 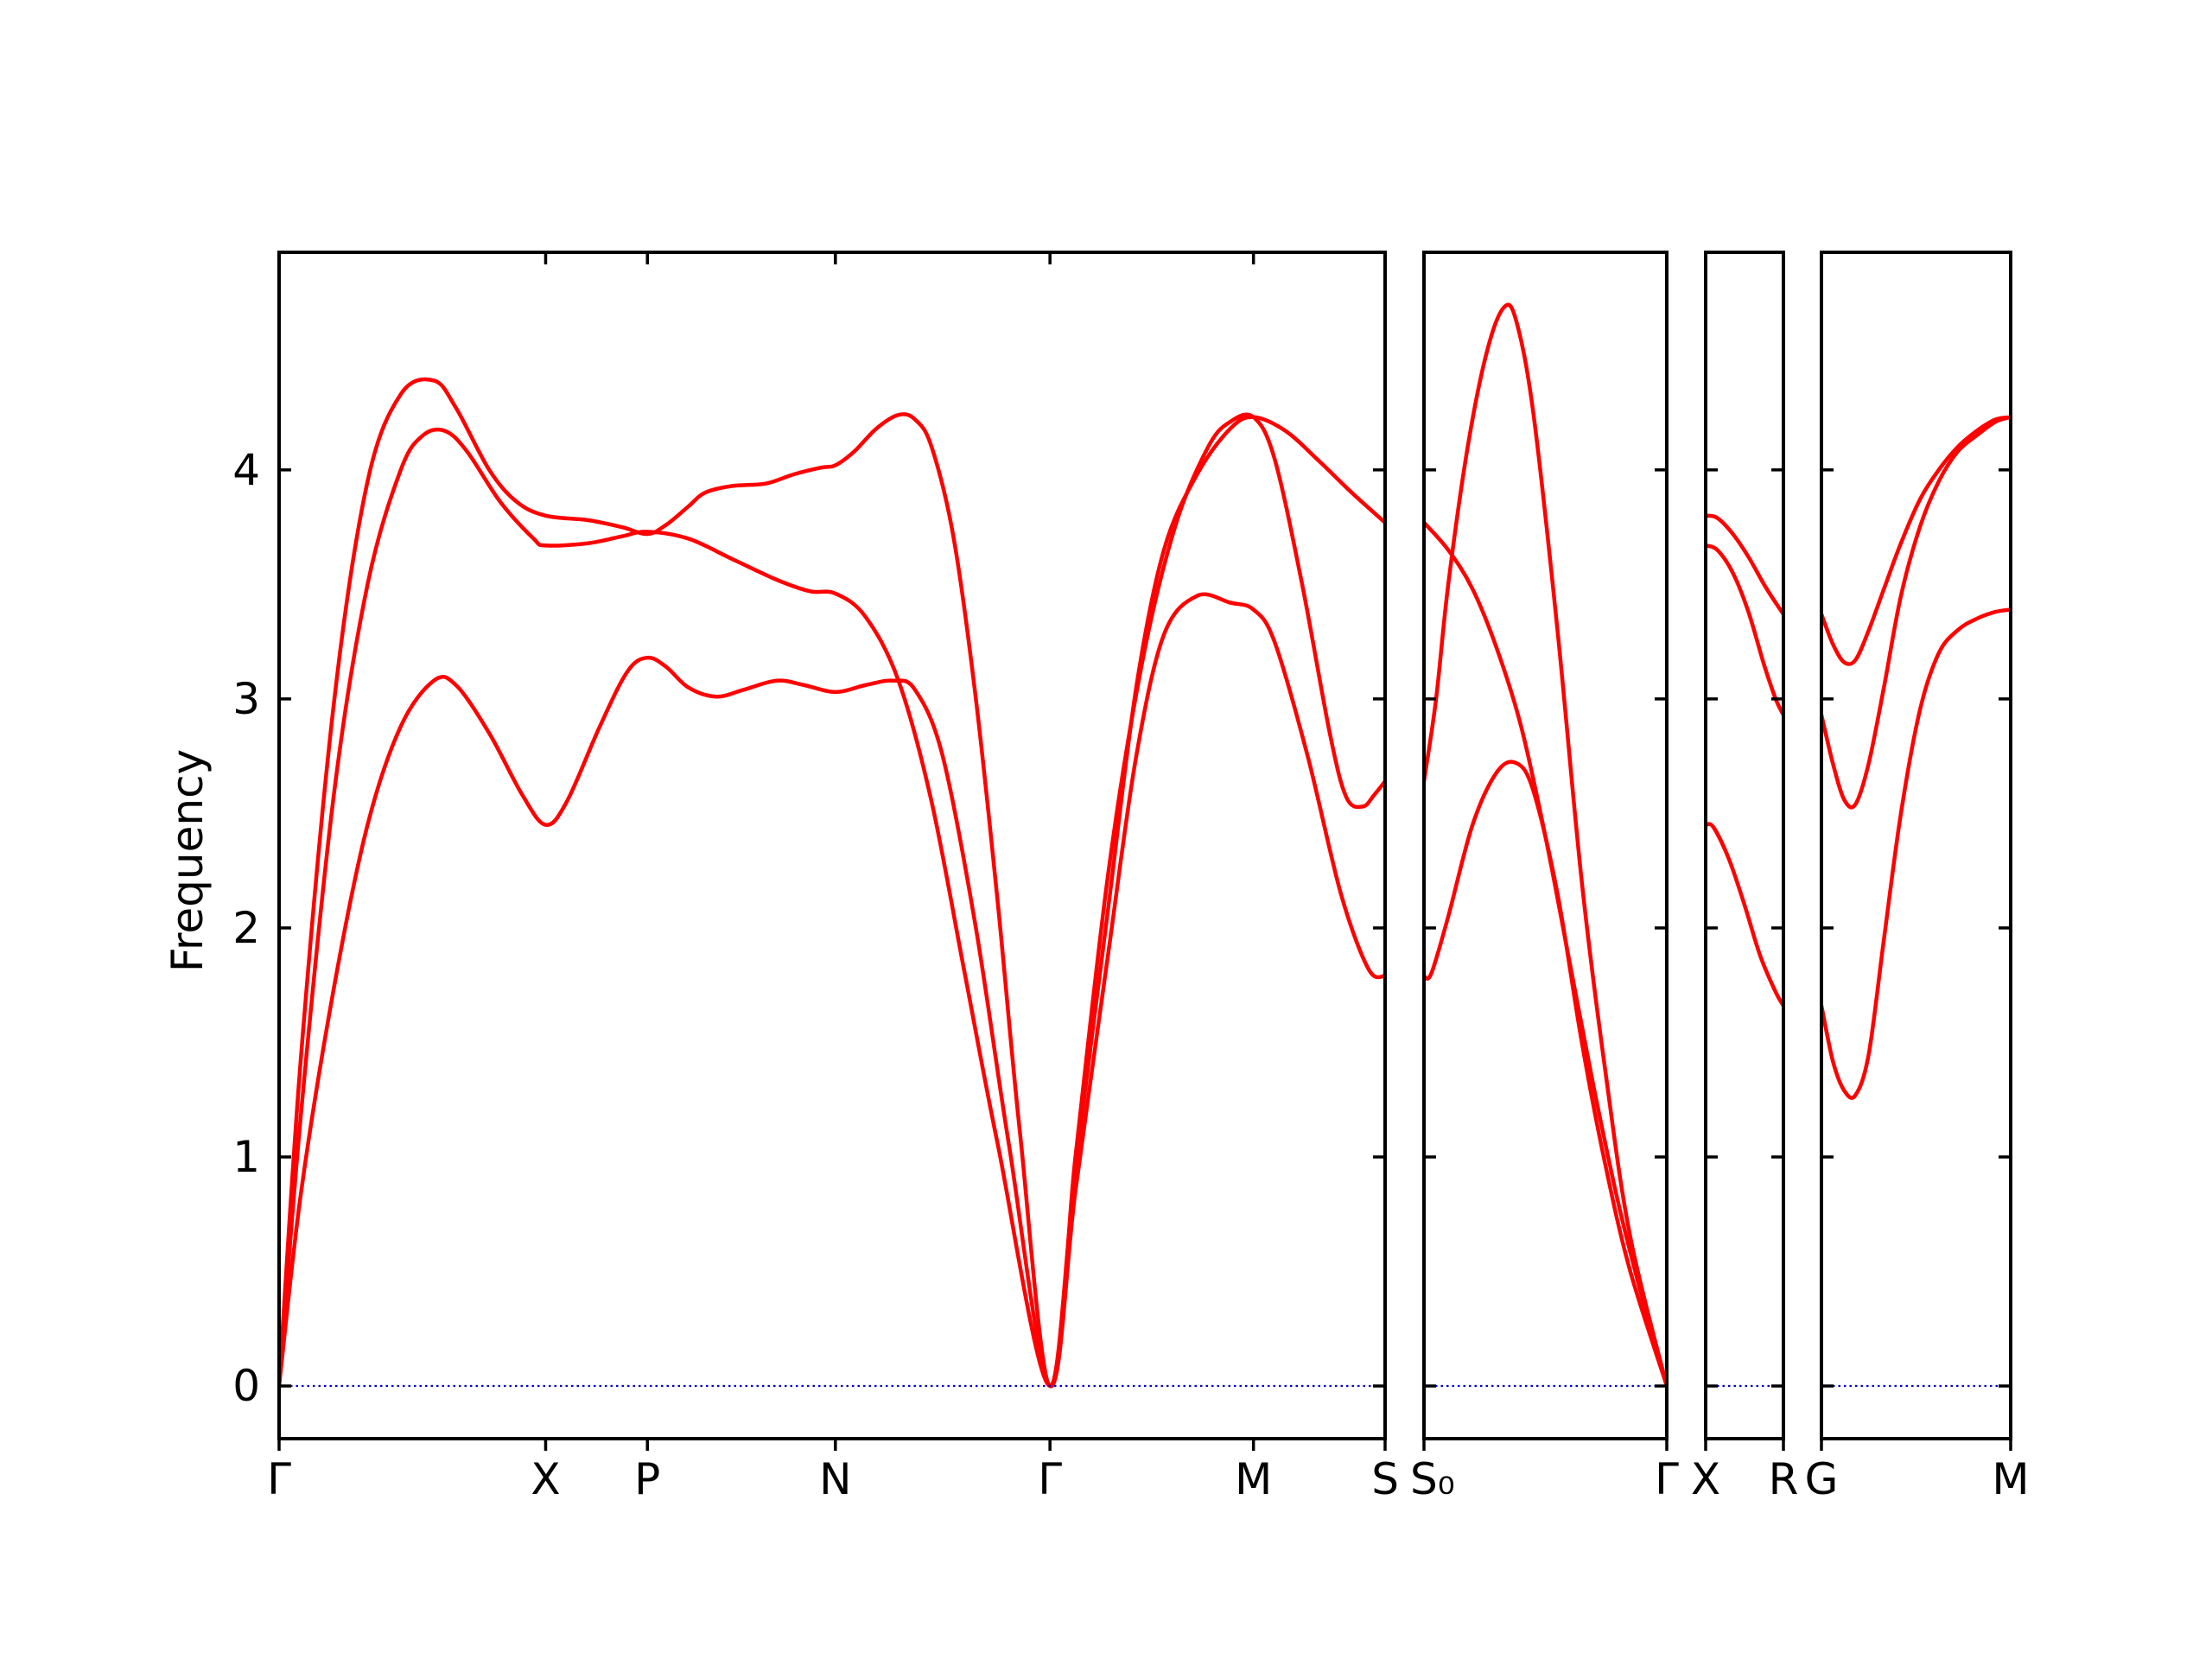 What do you see at coordinates (1432, 1479) in the screenshot?
I see `x-tick-label: S₀` at bounding box center [1432, 1479].